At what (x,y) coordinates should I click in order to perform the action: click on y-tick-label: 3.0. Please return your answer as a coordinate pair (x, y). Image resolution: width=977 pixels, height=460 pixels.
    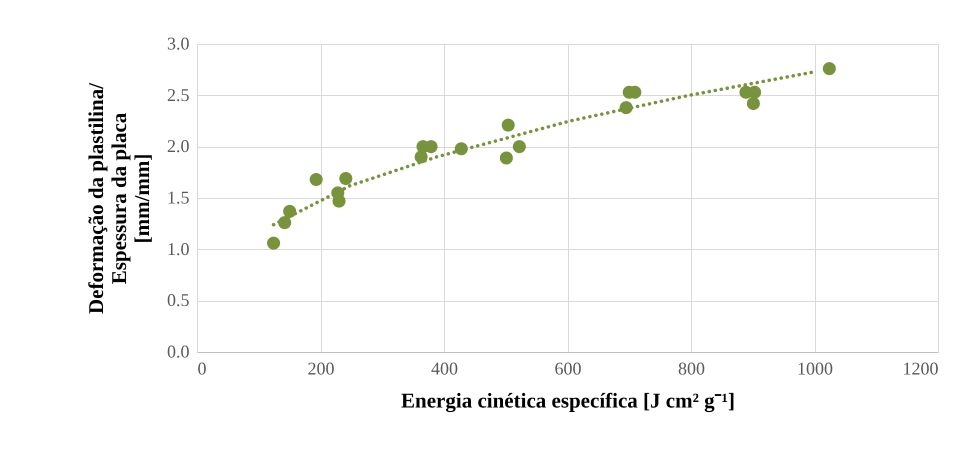
    Looking at the image, I should click on (178, 44).